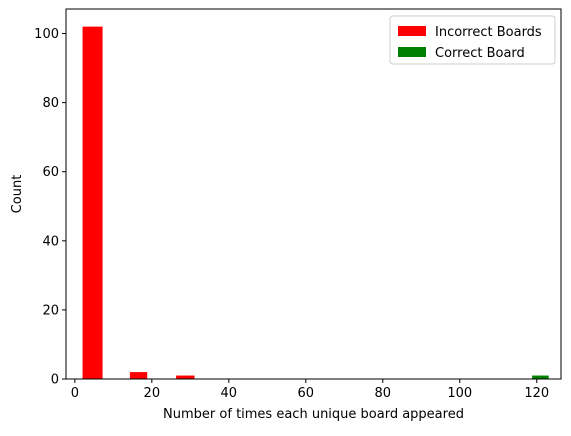 The height and width of the screenshot is (436, 571). I want to click on legend-swatch-correct, so click(412, 52).